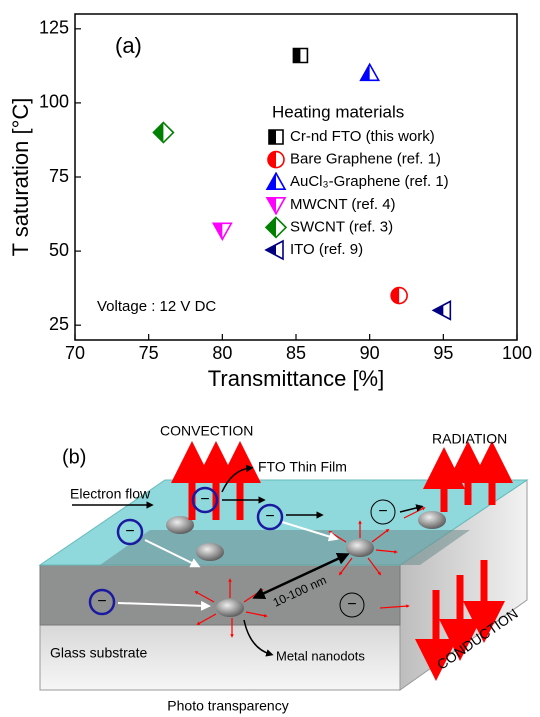 The image size is (540, 717). What do you see at coordinates (517, 353) in the screenshot?
I see `x-tick-label: 100` at bounding box center [517, 353].